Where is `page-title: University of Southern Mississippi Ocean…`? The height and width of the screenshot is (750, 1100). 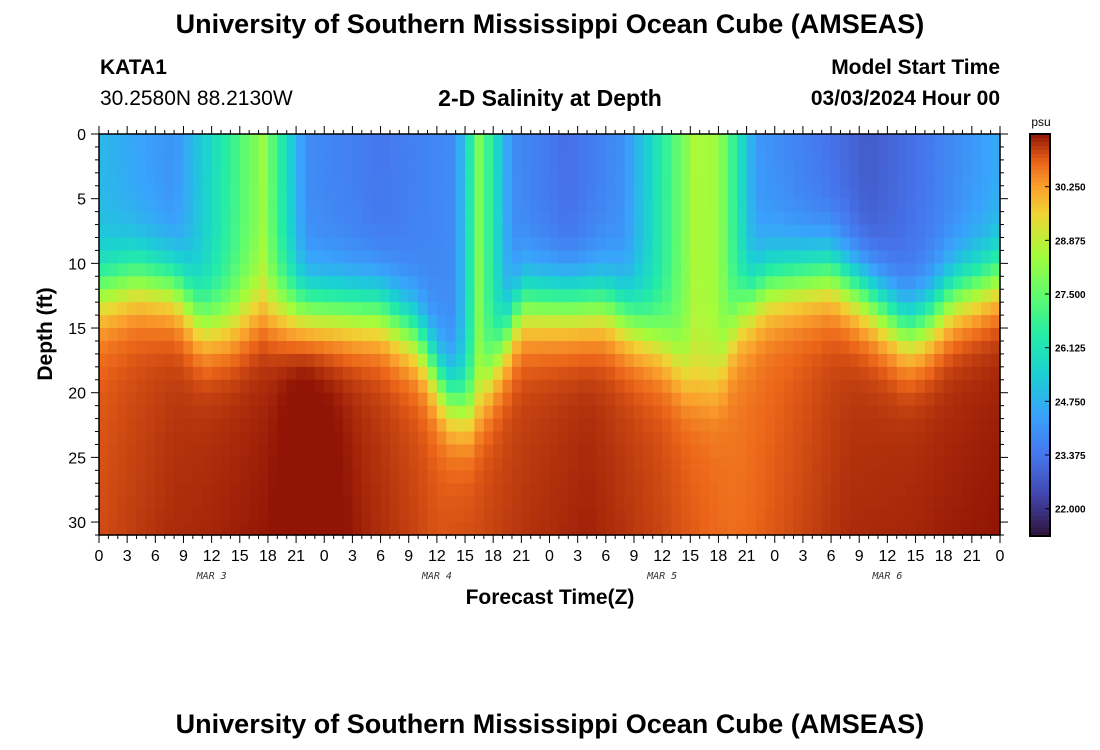 page-title: University of Southern Mississippi Ocean… is located at coordinates (550, 24).